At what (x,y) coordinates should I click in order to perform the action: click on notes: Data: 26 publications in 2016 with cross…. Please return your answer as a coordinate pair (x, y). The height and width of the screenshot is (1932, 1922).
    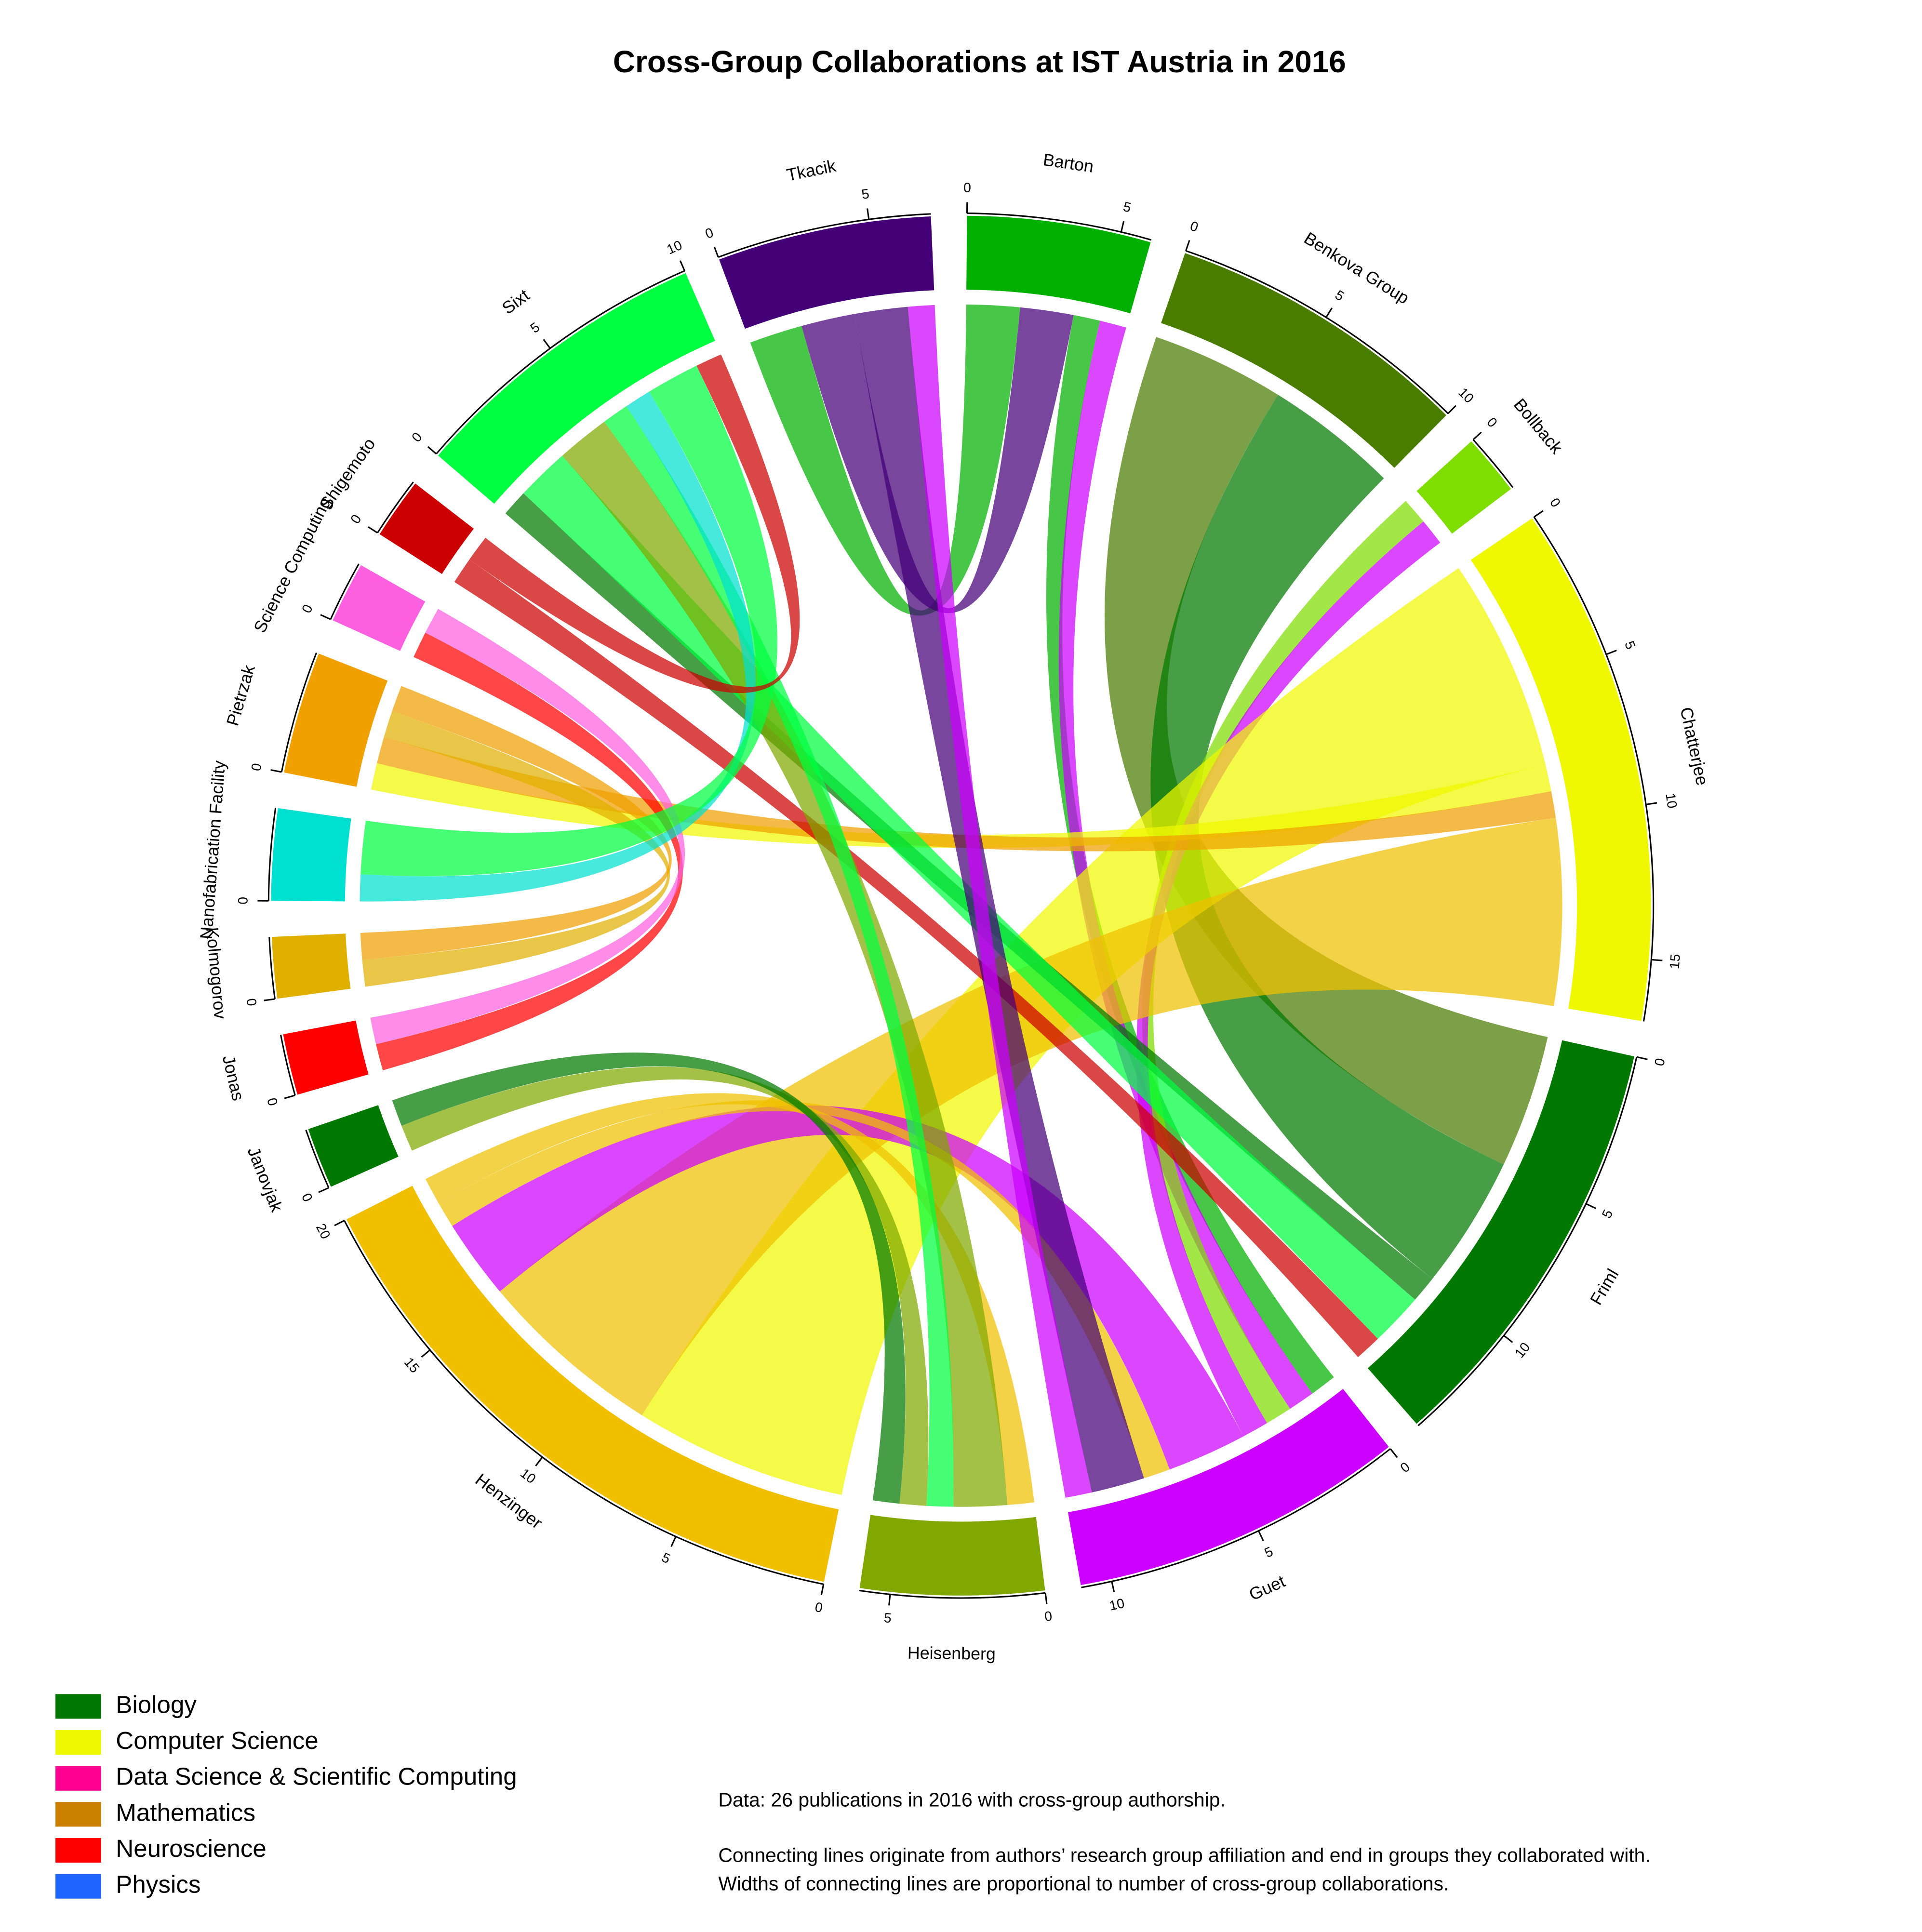
    Looking at the image, I should click on (1184, 1842).